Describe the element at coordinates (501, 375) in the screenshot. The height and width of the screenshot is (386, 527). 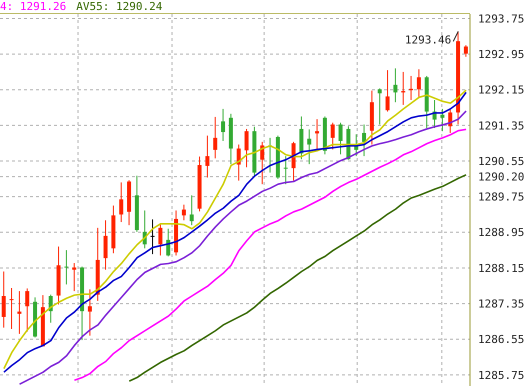
I see `y-tick-label: 1285.75` at that location.